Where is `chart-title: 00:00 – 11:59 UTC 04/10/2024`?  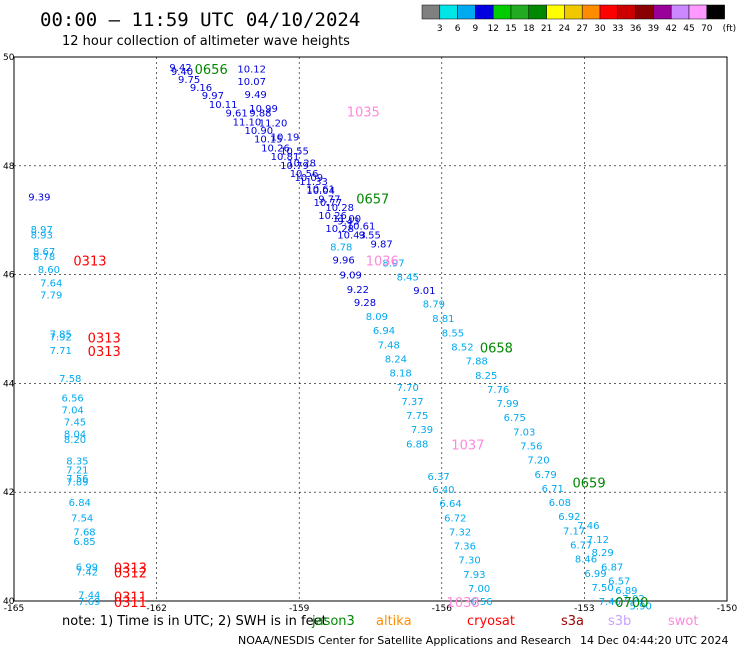
chart-title: 00:00 – 11:59 UTC 04/10/2024 is located at coordinates (200, 20).